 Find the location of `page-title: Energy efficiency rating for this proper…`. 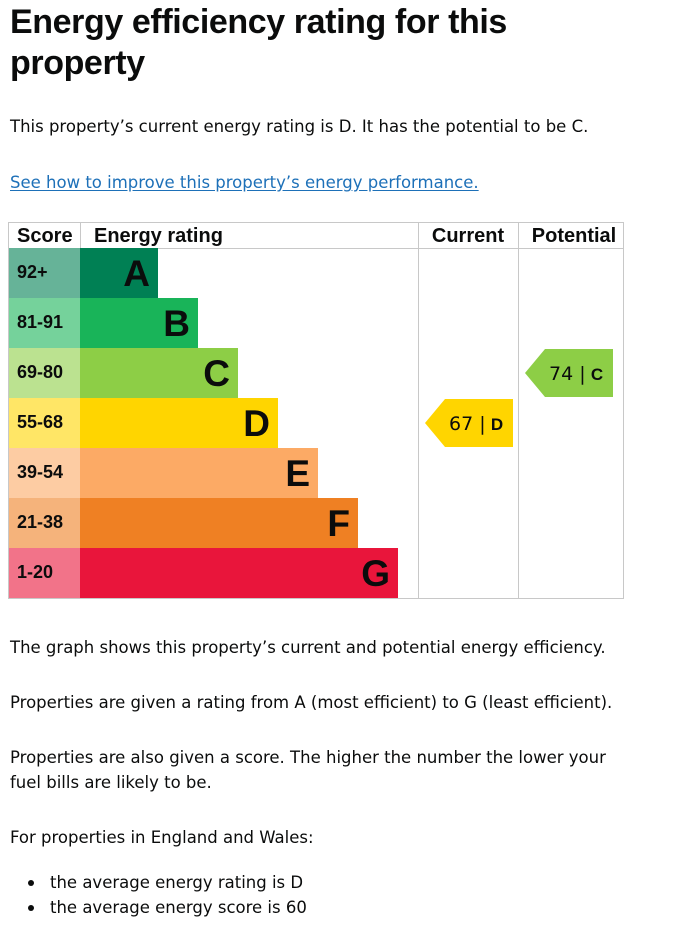

page-title: Energy efficiency rating for this proper… is located at coordinates (258, 42).